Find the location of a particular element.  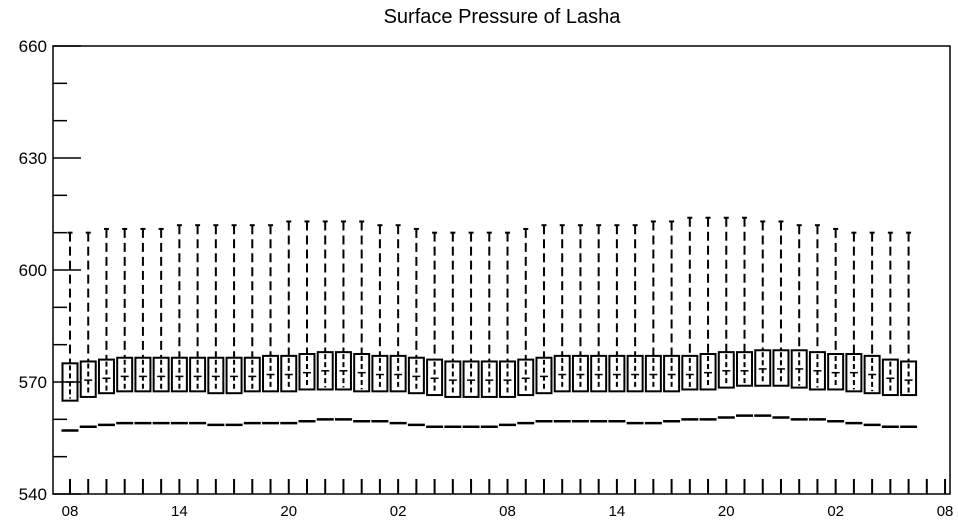

y-axis: 540 570 600 630 660 is located at coordinates (50, 270).